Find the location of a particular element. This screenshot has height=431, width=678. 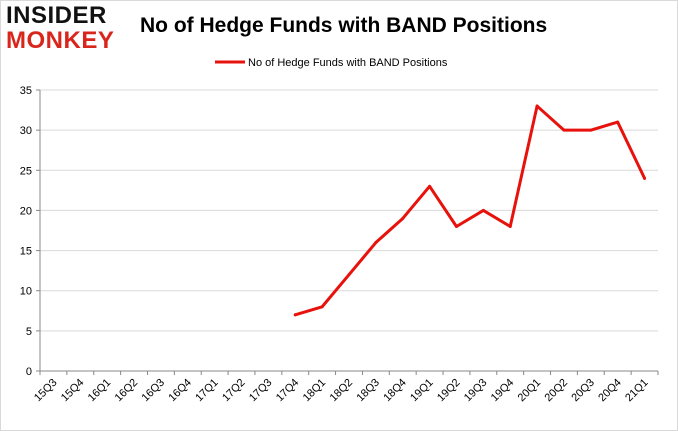

y-tick-label: 35 is located at coordinates (26, 91).